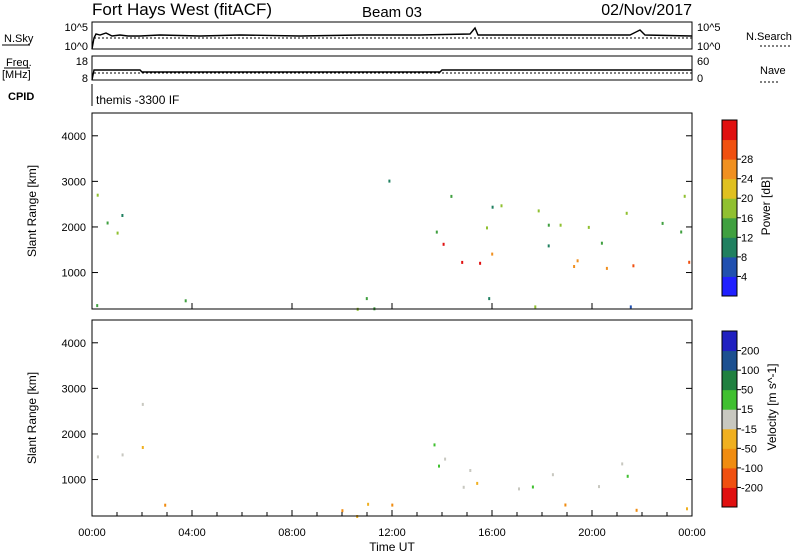 This screenshot has width=800, height=554. I want to click on colorbar-tick-label: -200, so click(752, 488).